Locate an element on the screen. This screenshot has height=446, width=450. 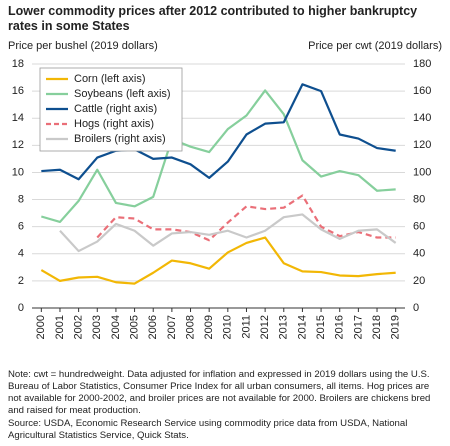
y-tick-label: 14 is located at coordinates (18, 118).